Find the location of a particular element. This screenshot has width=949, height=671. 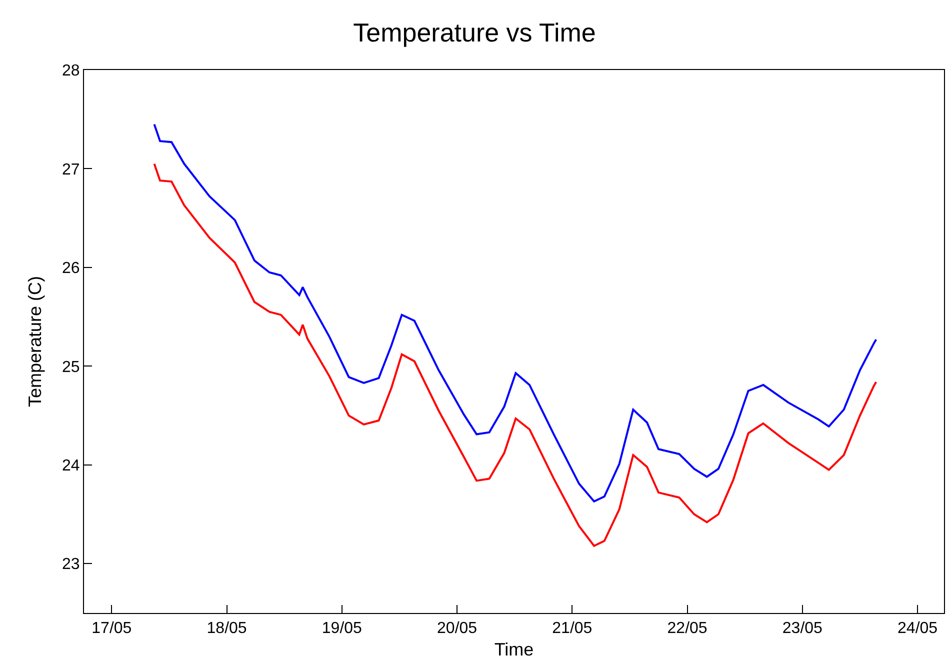

x-tick-label: 17/05 is located at coordinates (112, 629).